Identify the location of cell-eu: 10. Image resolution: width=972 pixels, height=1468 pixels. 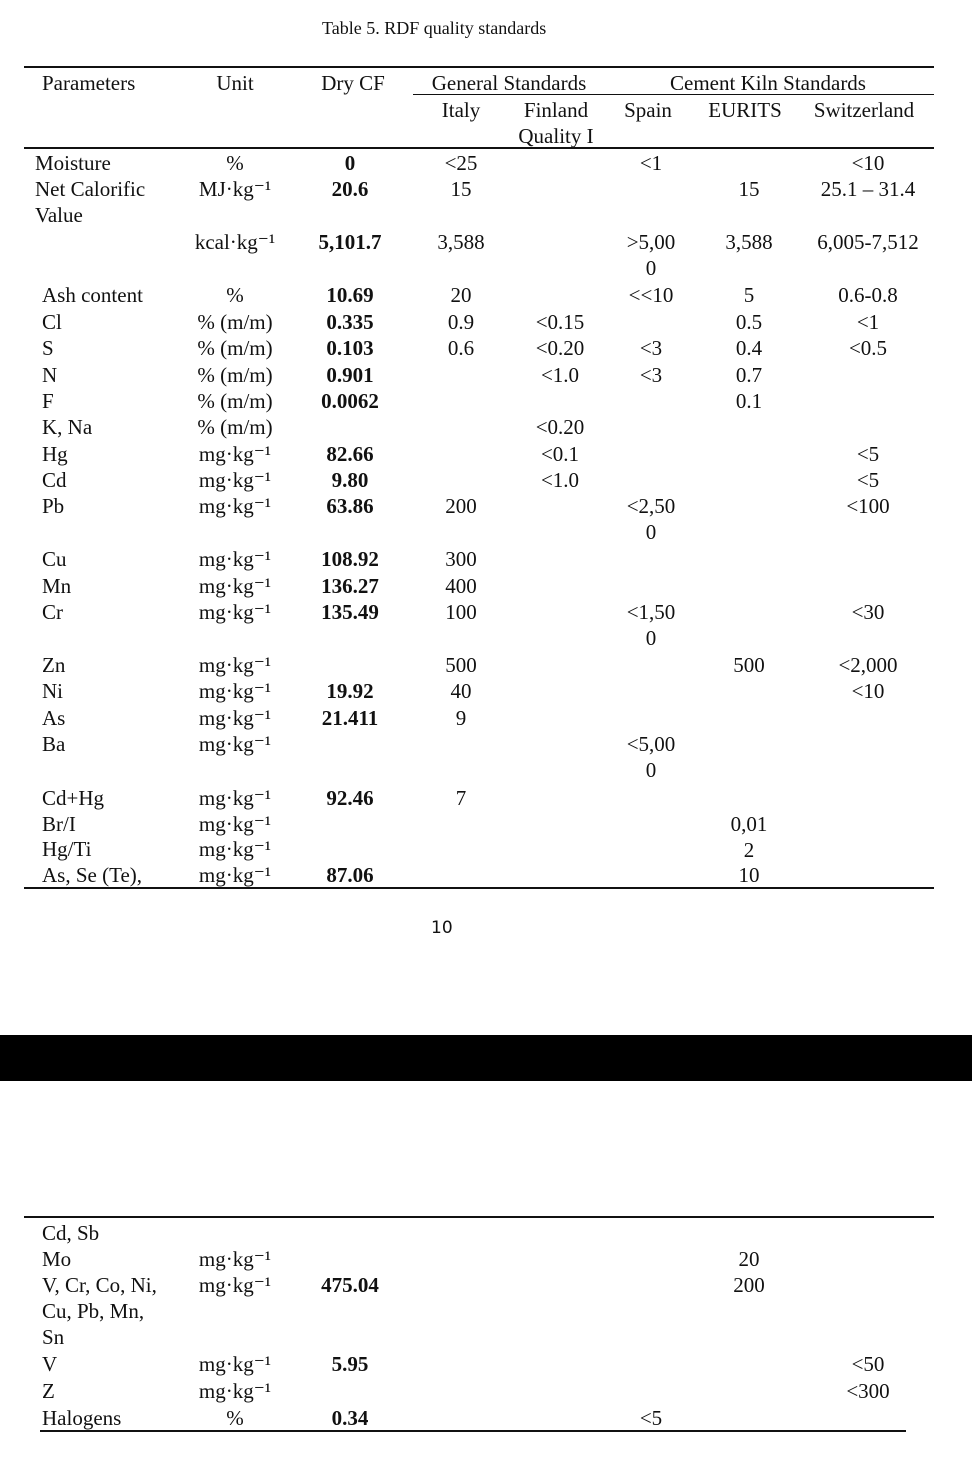
(749, 875).